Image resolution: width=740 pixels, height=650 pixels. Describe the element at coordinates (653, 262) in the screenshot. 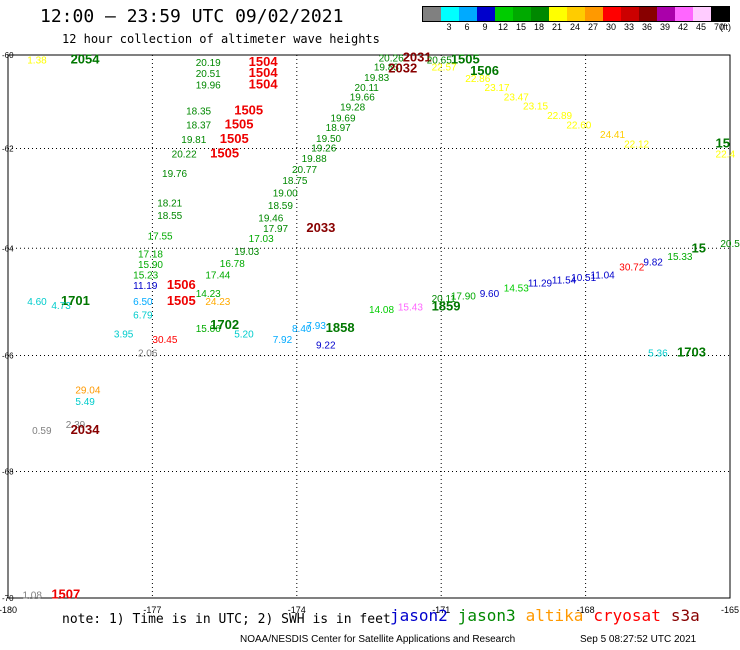

I see `wave-height-label: 9.82` at that location.